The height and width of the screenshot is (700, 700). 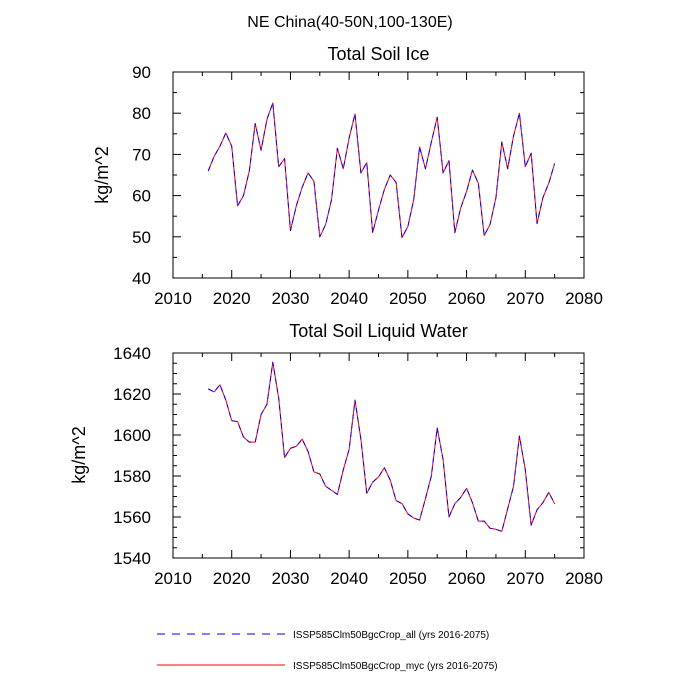 What do you see at coordinates (141, 113) in the screenshot?
I see `y-tick-label: 80` at bounding box center [141, 113].